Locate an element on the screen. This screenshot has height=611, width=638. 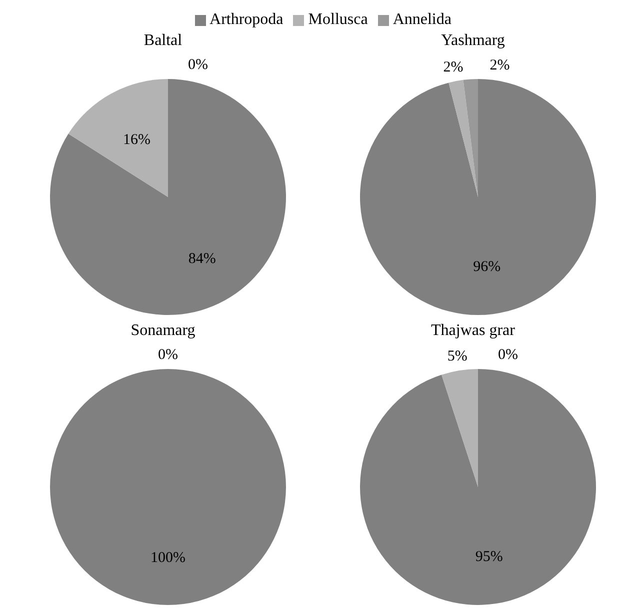
data-label: 5% is located at coordinates (457, 356).